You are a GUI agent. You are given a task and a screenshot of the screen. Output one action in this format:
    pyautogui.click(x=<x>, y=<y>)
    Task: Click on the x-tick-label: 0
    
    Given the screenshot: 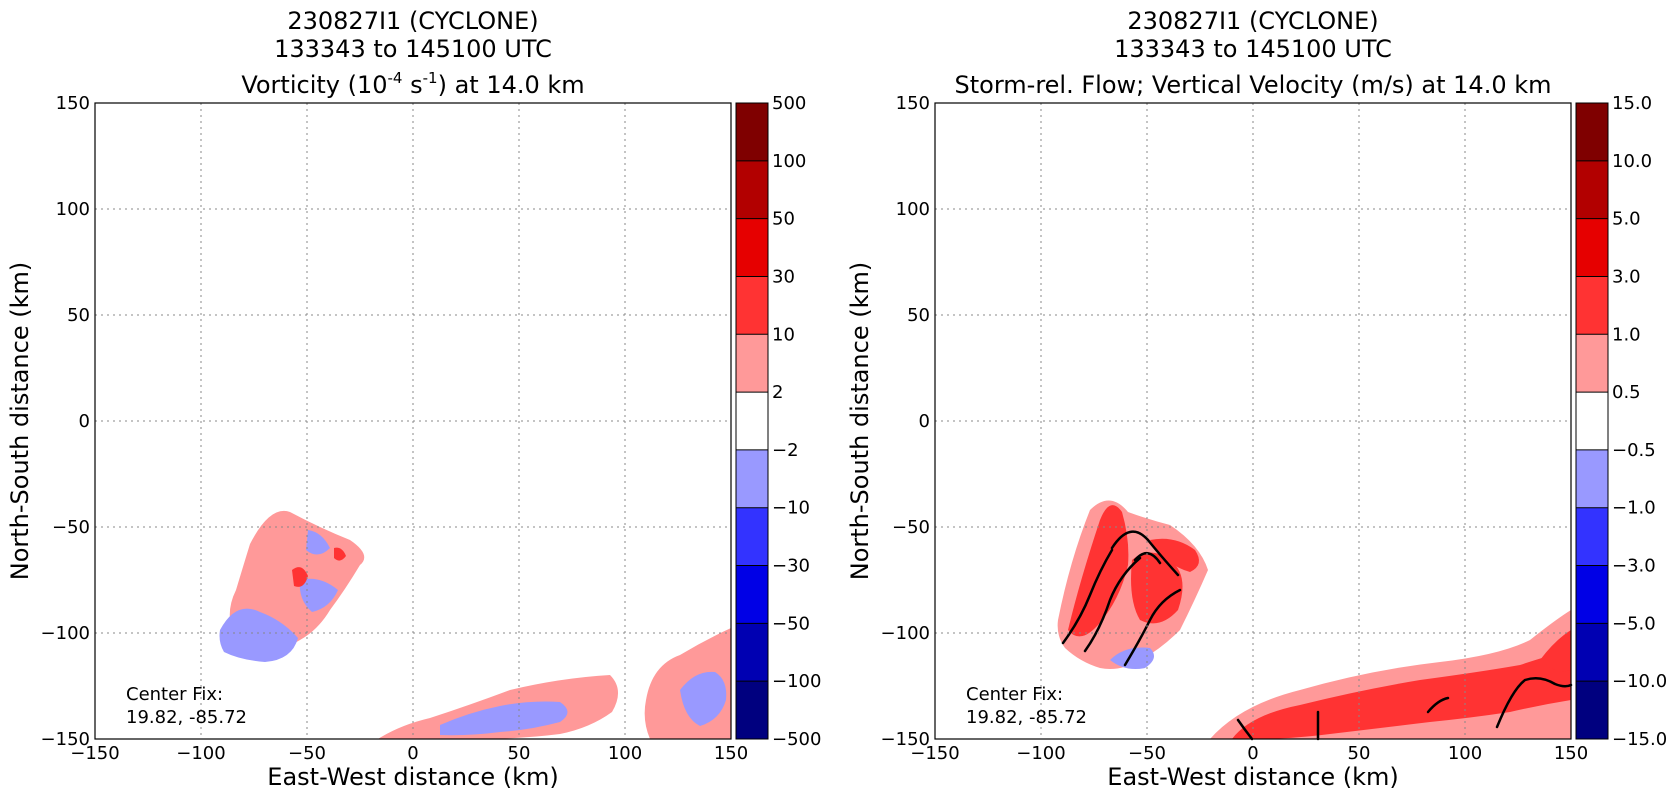 What is the action you would take?
    pyautogui.click(x=1252, y=753)
    